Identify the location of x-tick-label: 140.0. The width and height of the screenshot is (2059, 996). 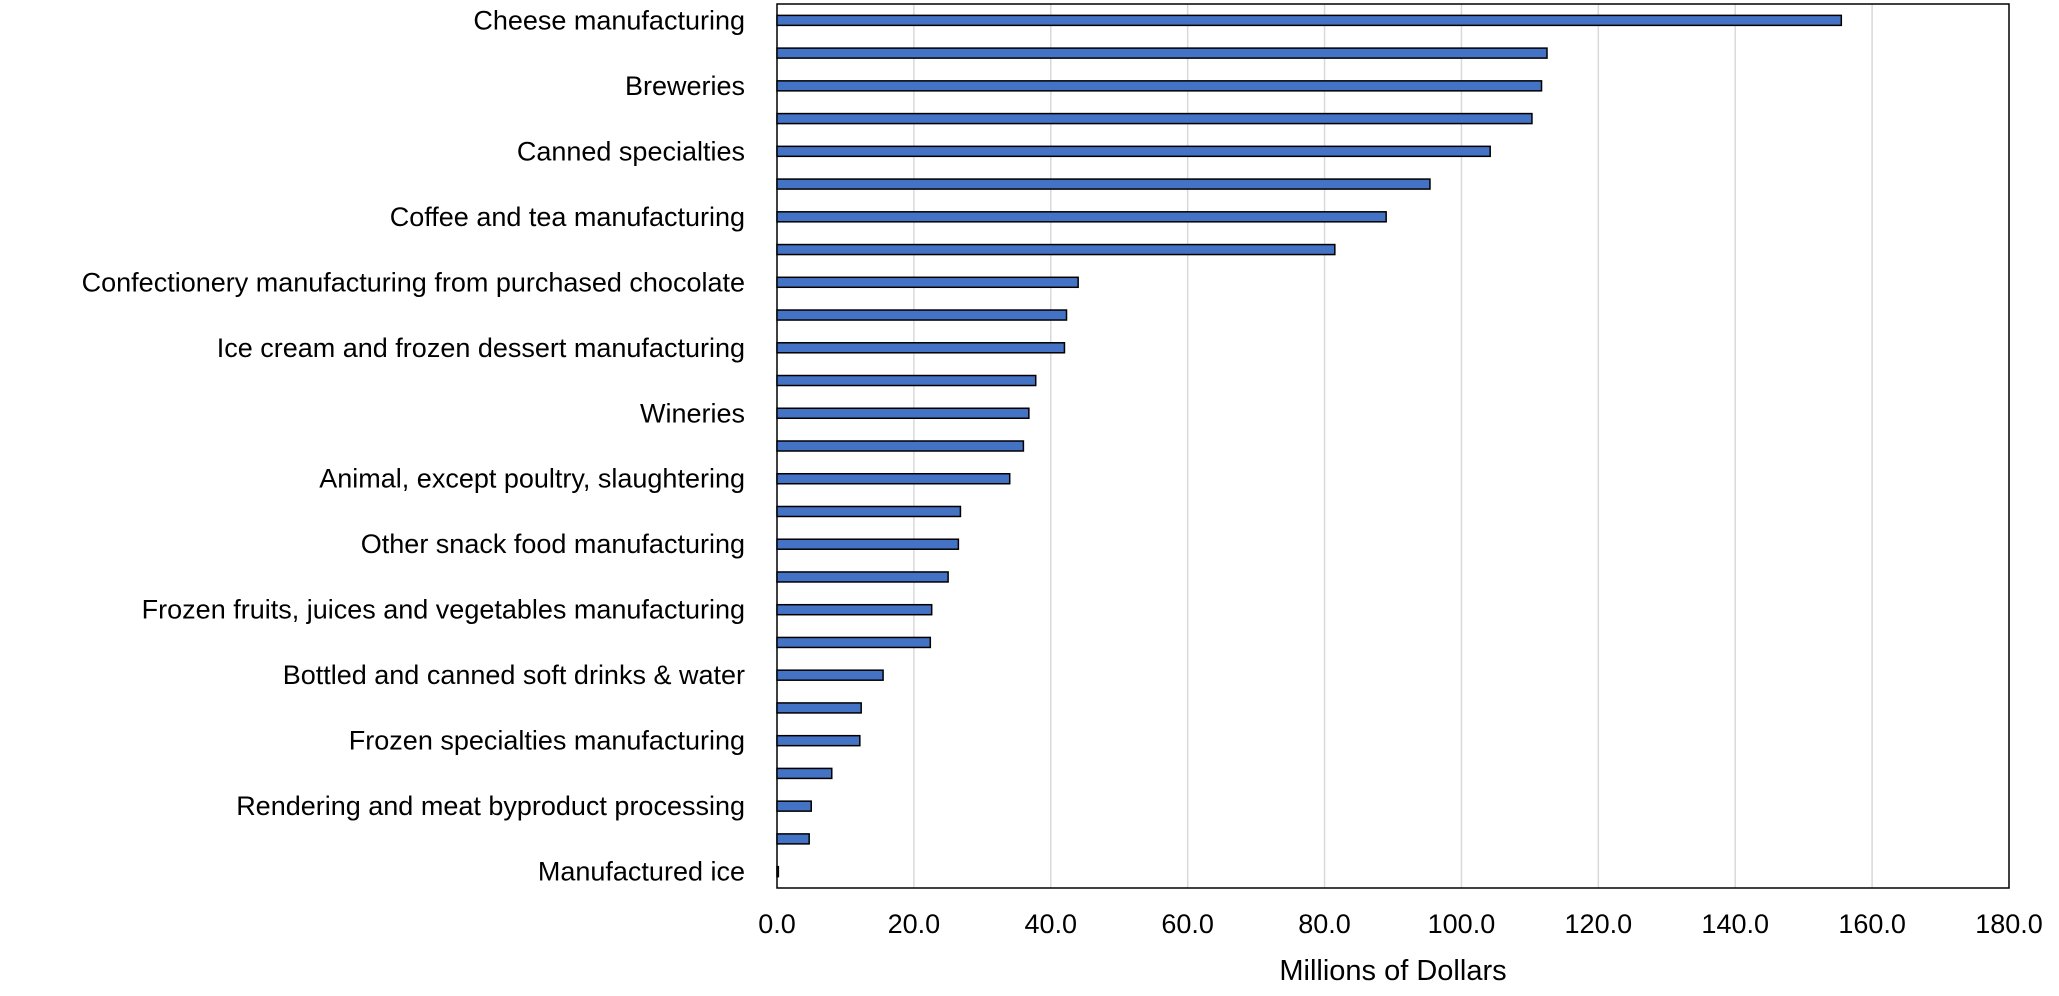
(1735, 924).